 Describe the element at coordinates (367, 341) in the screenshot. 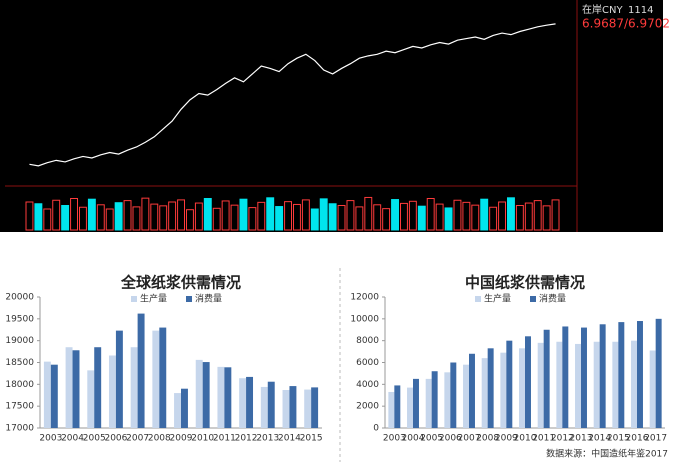

I see `y-tick-label: 8000` at that location.